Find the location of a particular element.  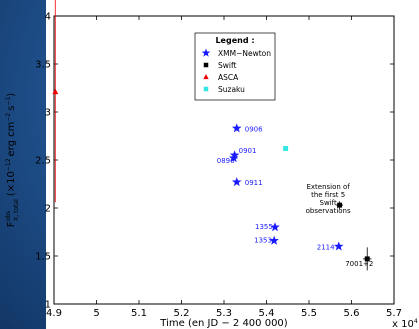

legend-label-xmm-newton: XMM−Newton is located at coordinates (244, 53).